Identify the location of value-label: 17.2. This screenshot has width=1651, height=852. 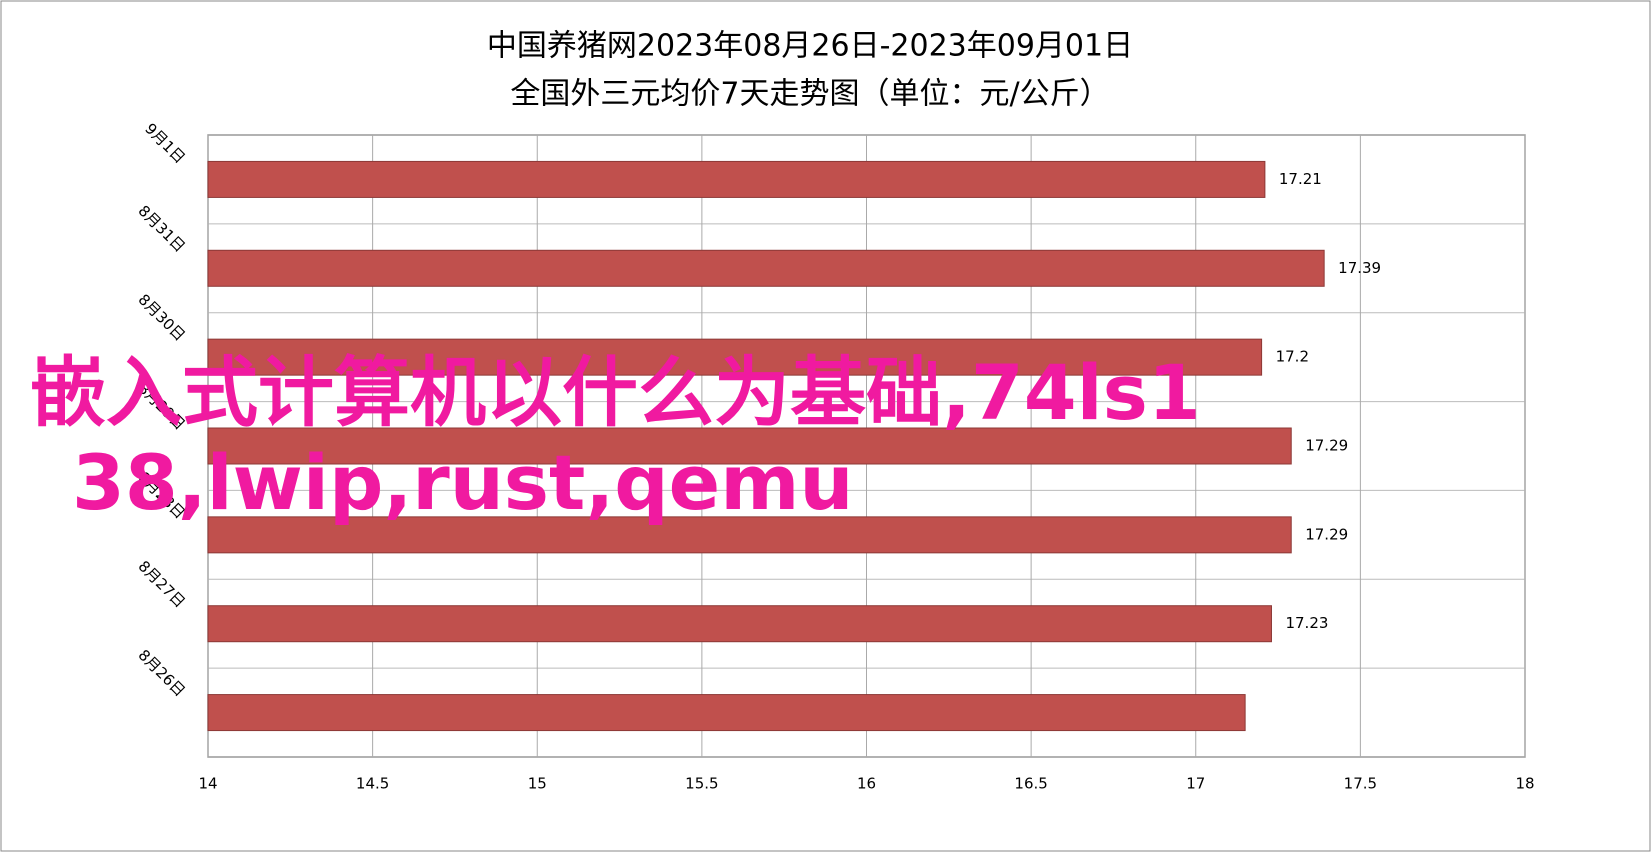
(1292, 357).